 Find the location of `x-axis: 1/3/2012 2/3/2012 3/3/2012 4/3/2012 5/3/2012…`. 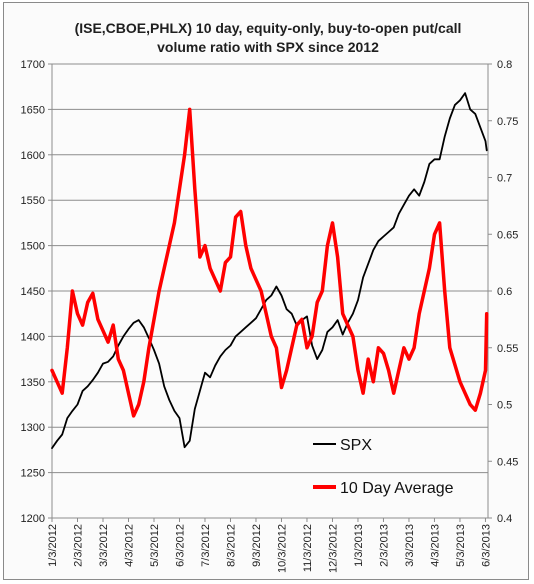

x-axis: 1/3/2012 2/3/2012 3/3/2012 4/3/2012 5/3/2012… is located at coordinates (269, 545).